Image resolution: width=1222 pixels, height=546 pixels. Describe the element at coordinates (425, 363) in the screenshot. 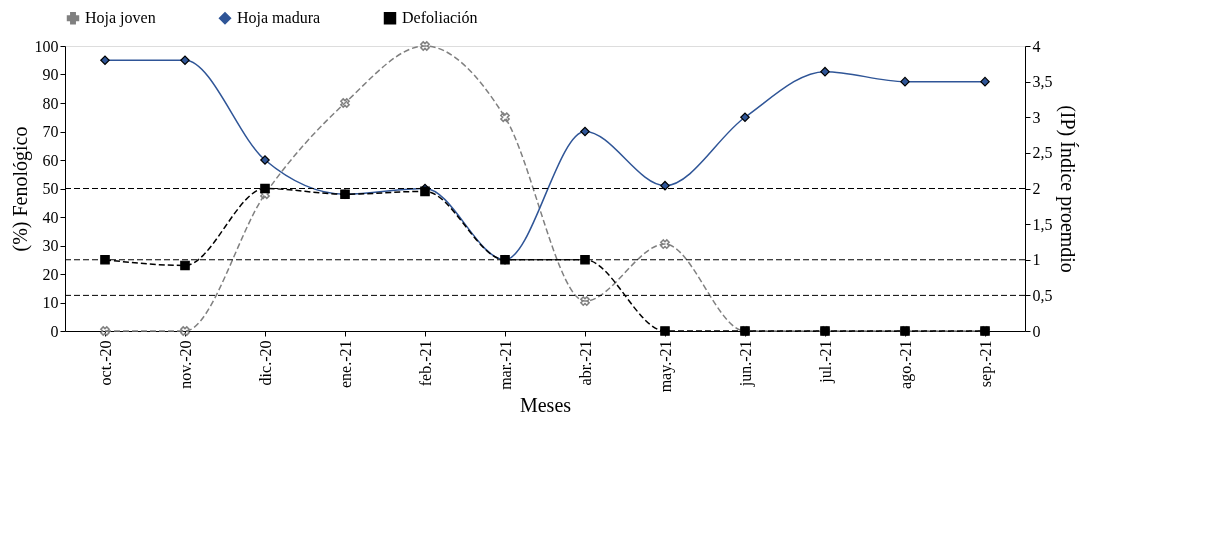

I see `x-tick-label: feb.-21` at that location.